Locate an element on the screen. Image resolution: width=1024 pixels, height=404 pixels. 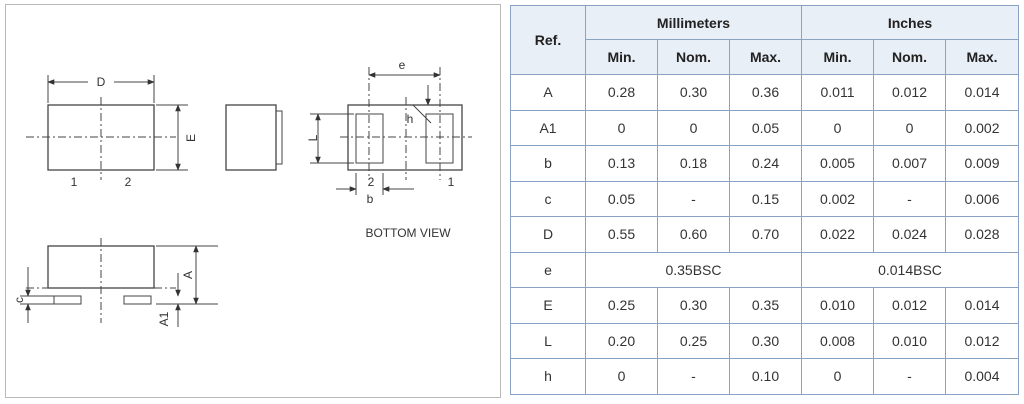
mm-max-header: Max. is located at coordinates (765, 57).